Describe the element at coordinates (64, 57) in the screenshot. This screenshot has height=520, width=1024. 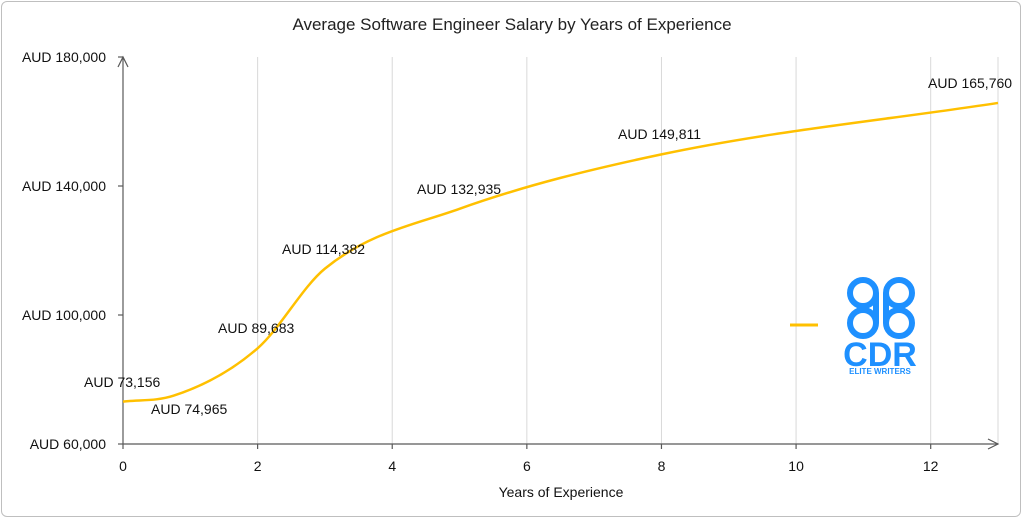
I see `y-tick-label: AUD 180,000` at that location.